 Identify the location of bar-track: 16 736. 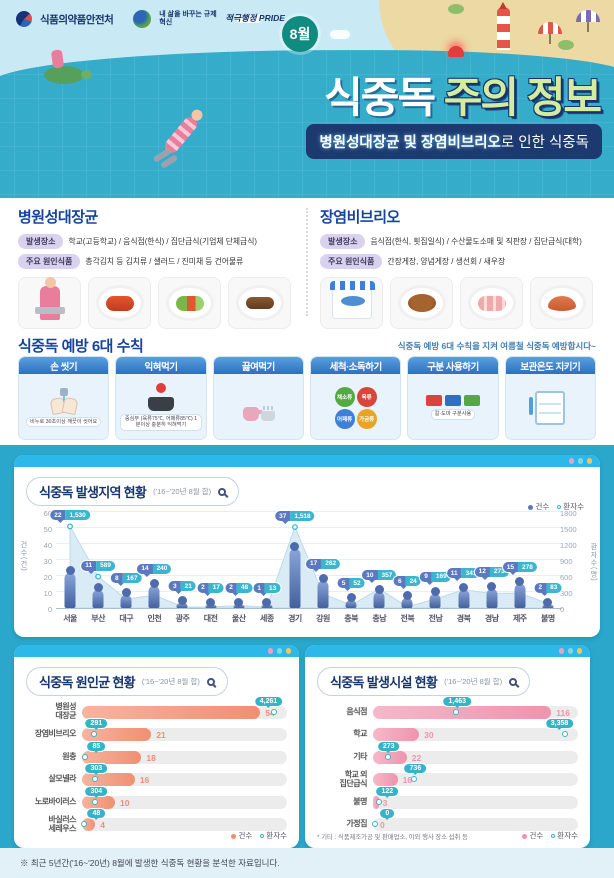
(475, 775).